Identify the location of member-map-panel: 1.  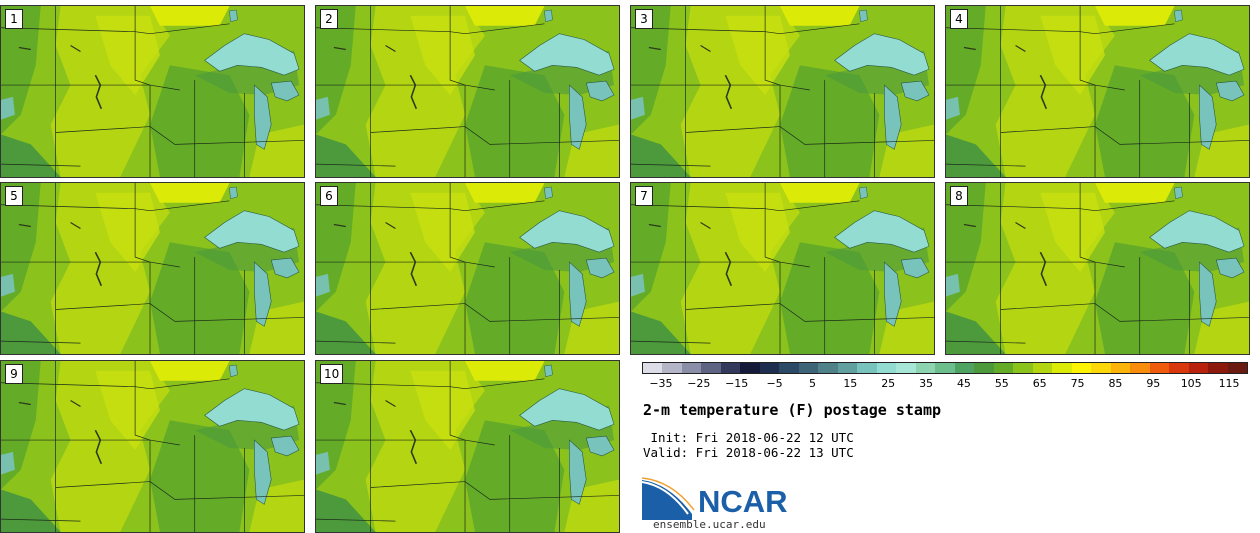
(152, 91).